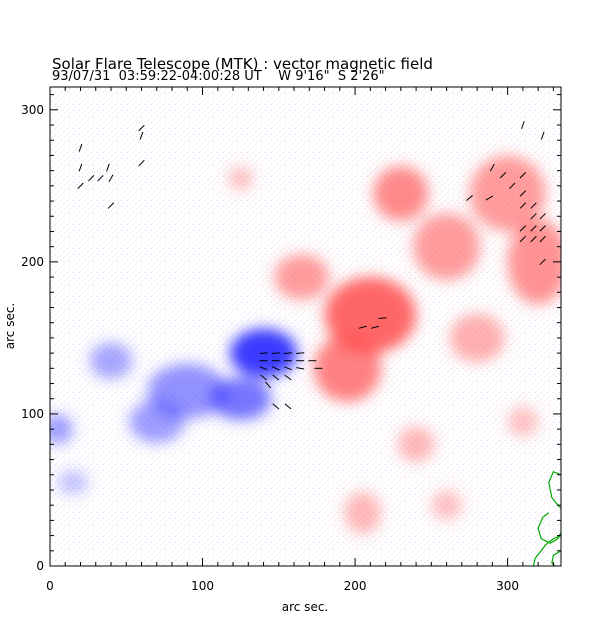 This screenshot has height=617, width=612. Describe the element at coordinates (202, 586) in the screenshot. I see `x-tick-label: 100` at that location.